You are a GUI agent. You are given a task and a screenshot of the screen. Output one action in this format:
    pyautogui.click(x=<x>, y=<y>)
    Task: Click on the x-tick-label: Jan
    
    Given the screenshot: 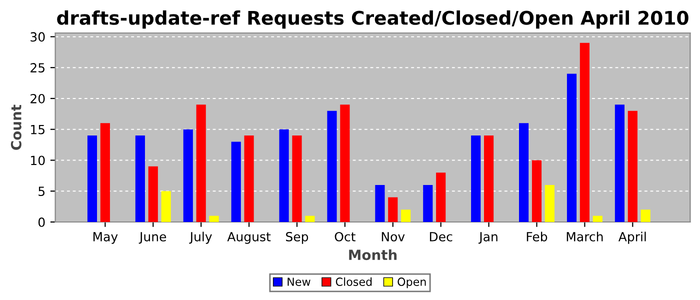 What is the action you would take?
    pyautogui.click(x=488, y=238)
    